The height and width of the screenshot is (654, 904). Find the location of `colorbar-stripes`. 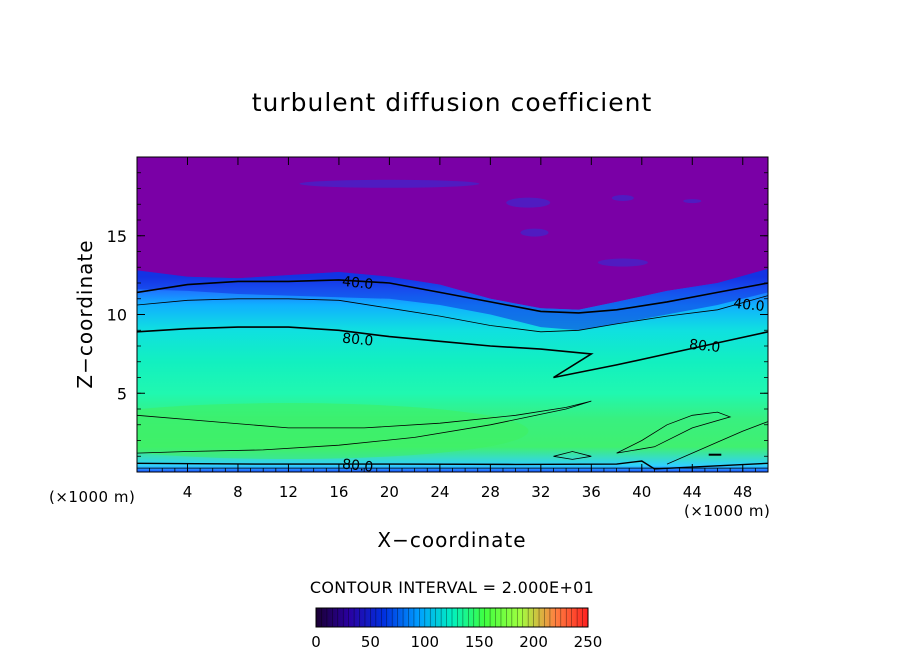

colorbar-stripes is located at coordinates (452, 617).